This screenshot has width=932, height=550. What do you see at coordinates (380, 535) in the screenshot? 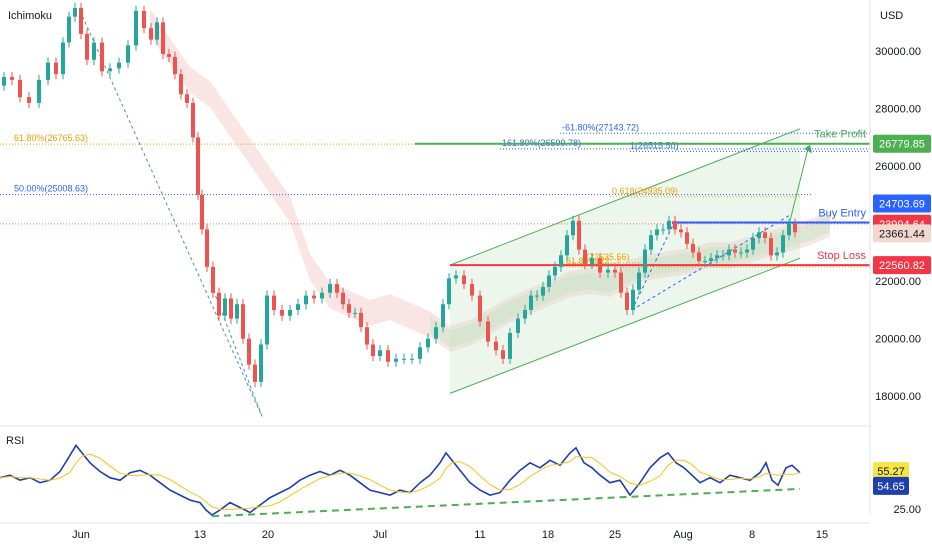
I see `x-tick-label: Jul` at bounding box center [380, 535].